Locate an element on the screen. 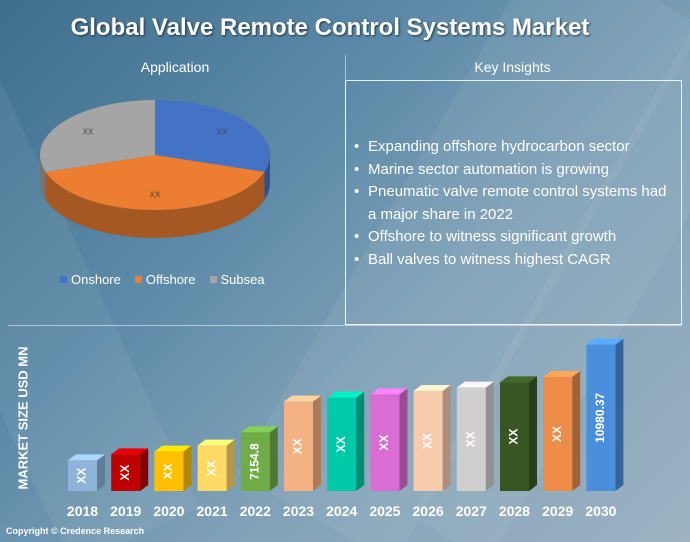 This screenshot has width=690, height=542. legend-label: Offshore is located at coordinates (170, 279).